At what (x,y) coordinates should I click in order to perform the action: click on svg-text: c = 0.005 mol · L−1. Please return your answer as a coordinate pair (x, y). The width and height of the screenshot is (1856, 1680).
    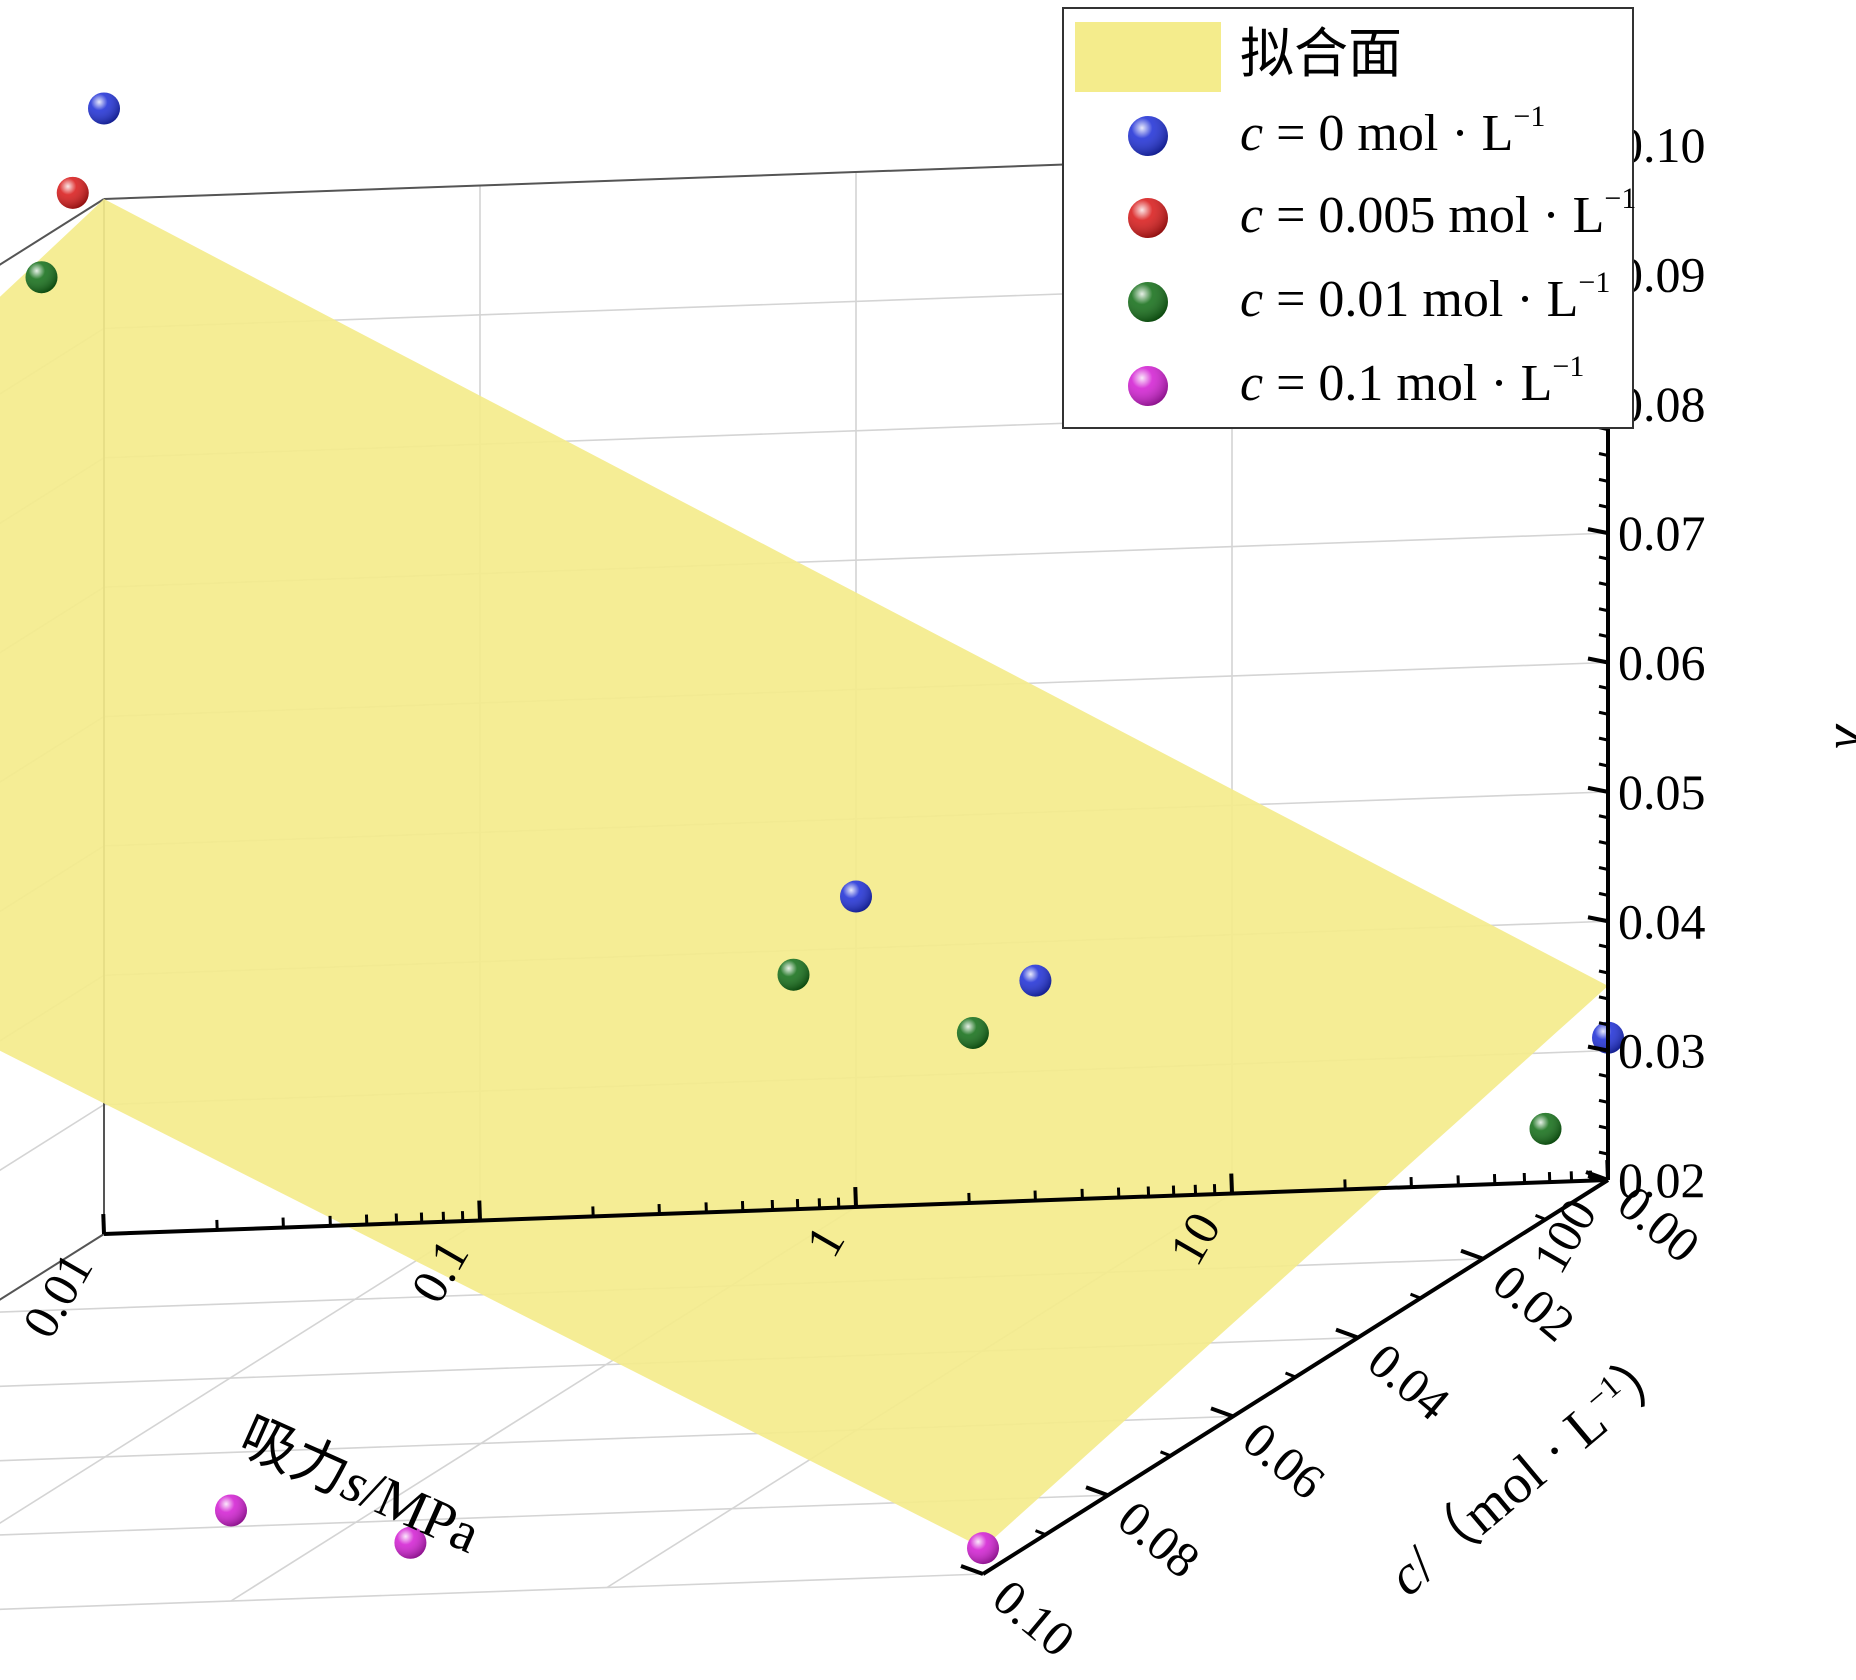
    Looking at the image, I should click on (1438, 213).